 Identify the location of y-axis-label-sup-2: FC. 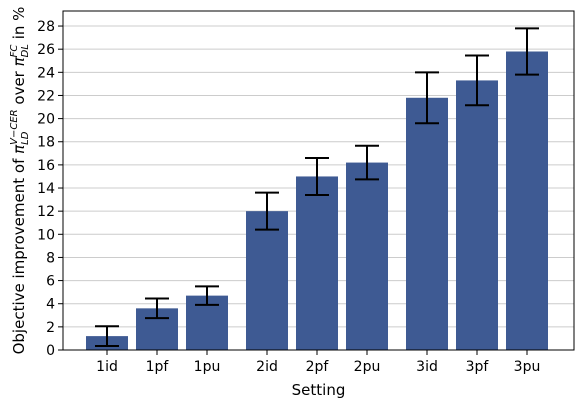
(14, 51).